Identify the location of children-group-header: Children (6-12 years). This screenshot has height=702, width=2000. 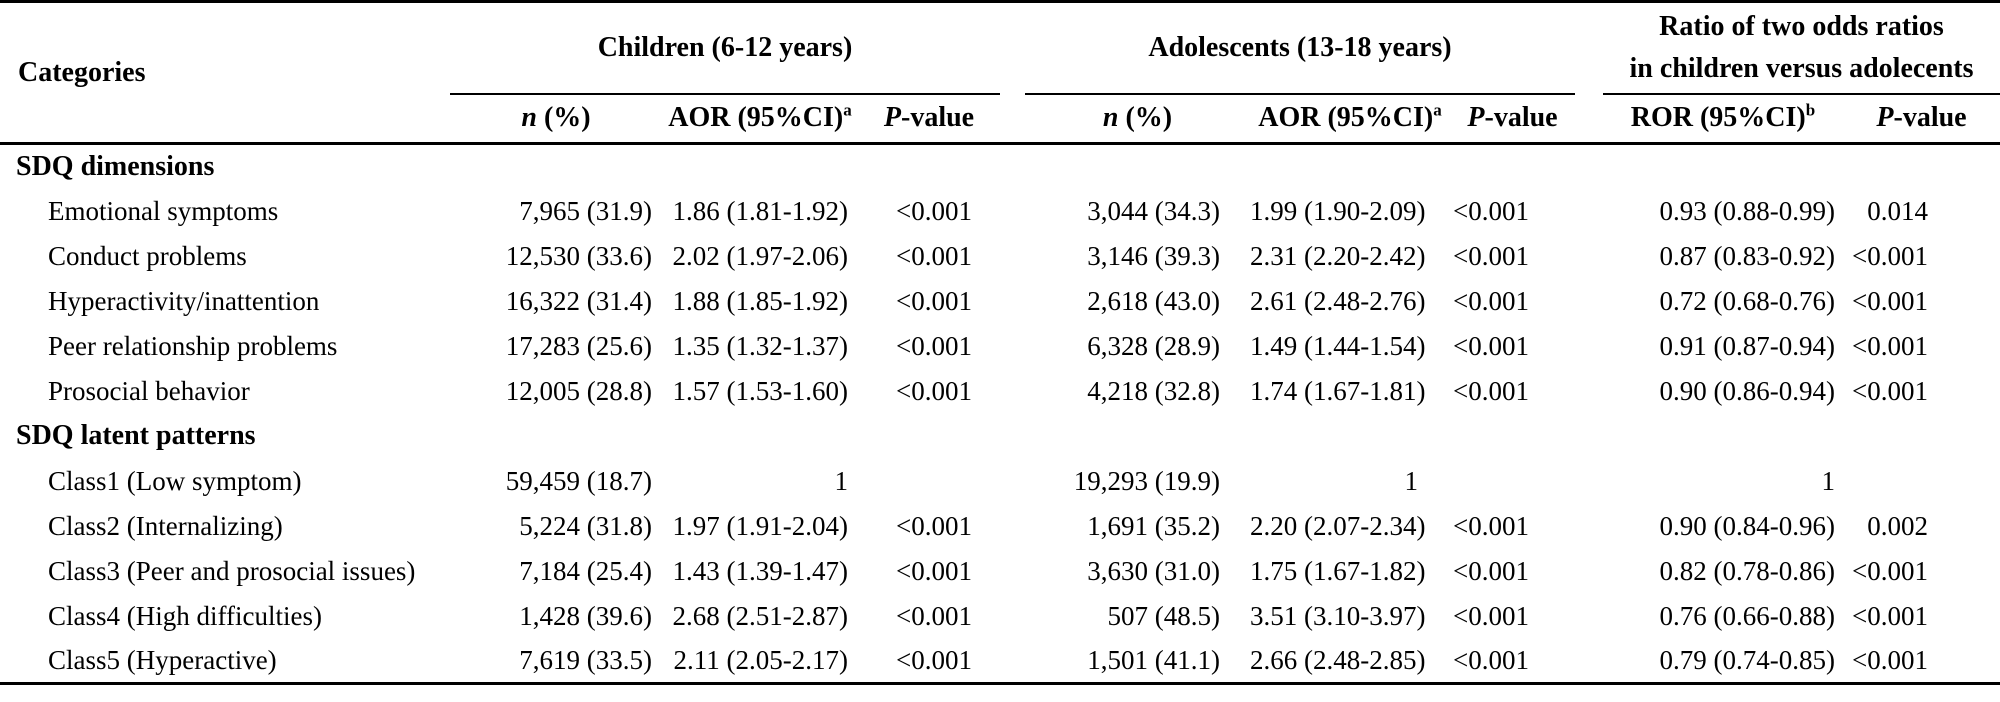
(725, 48).